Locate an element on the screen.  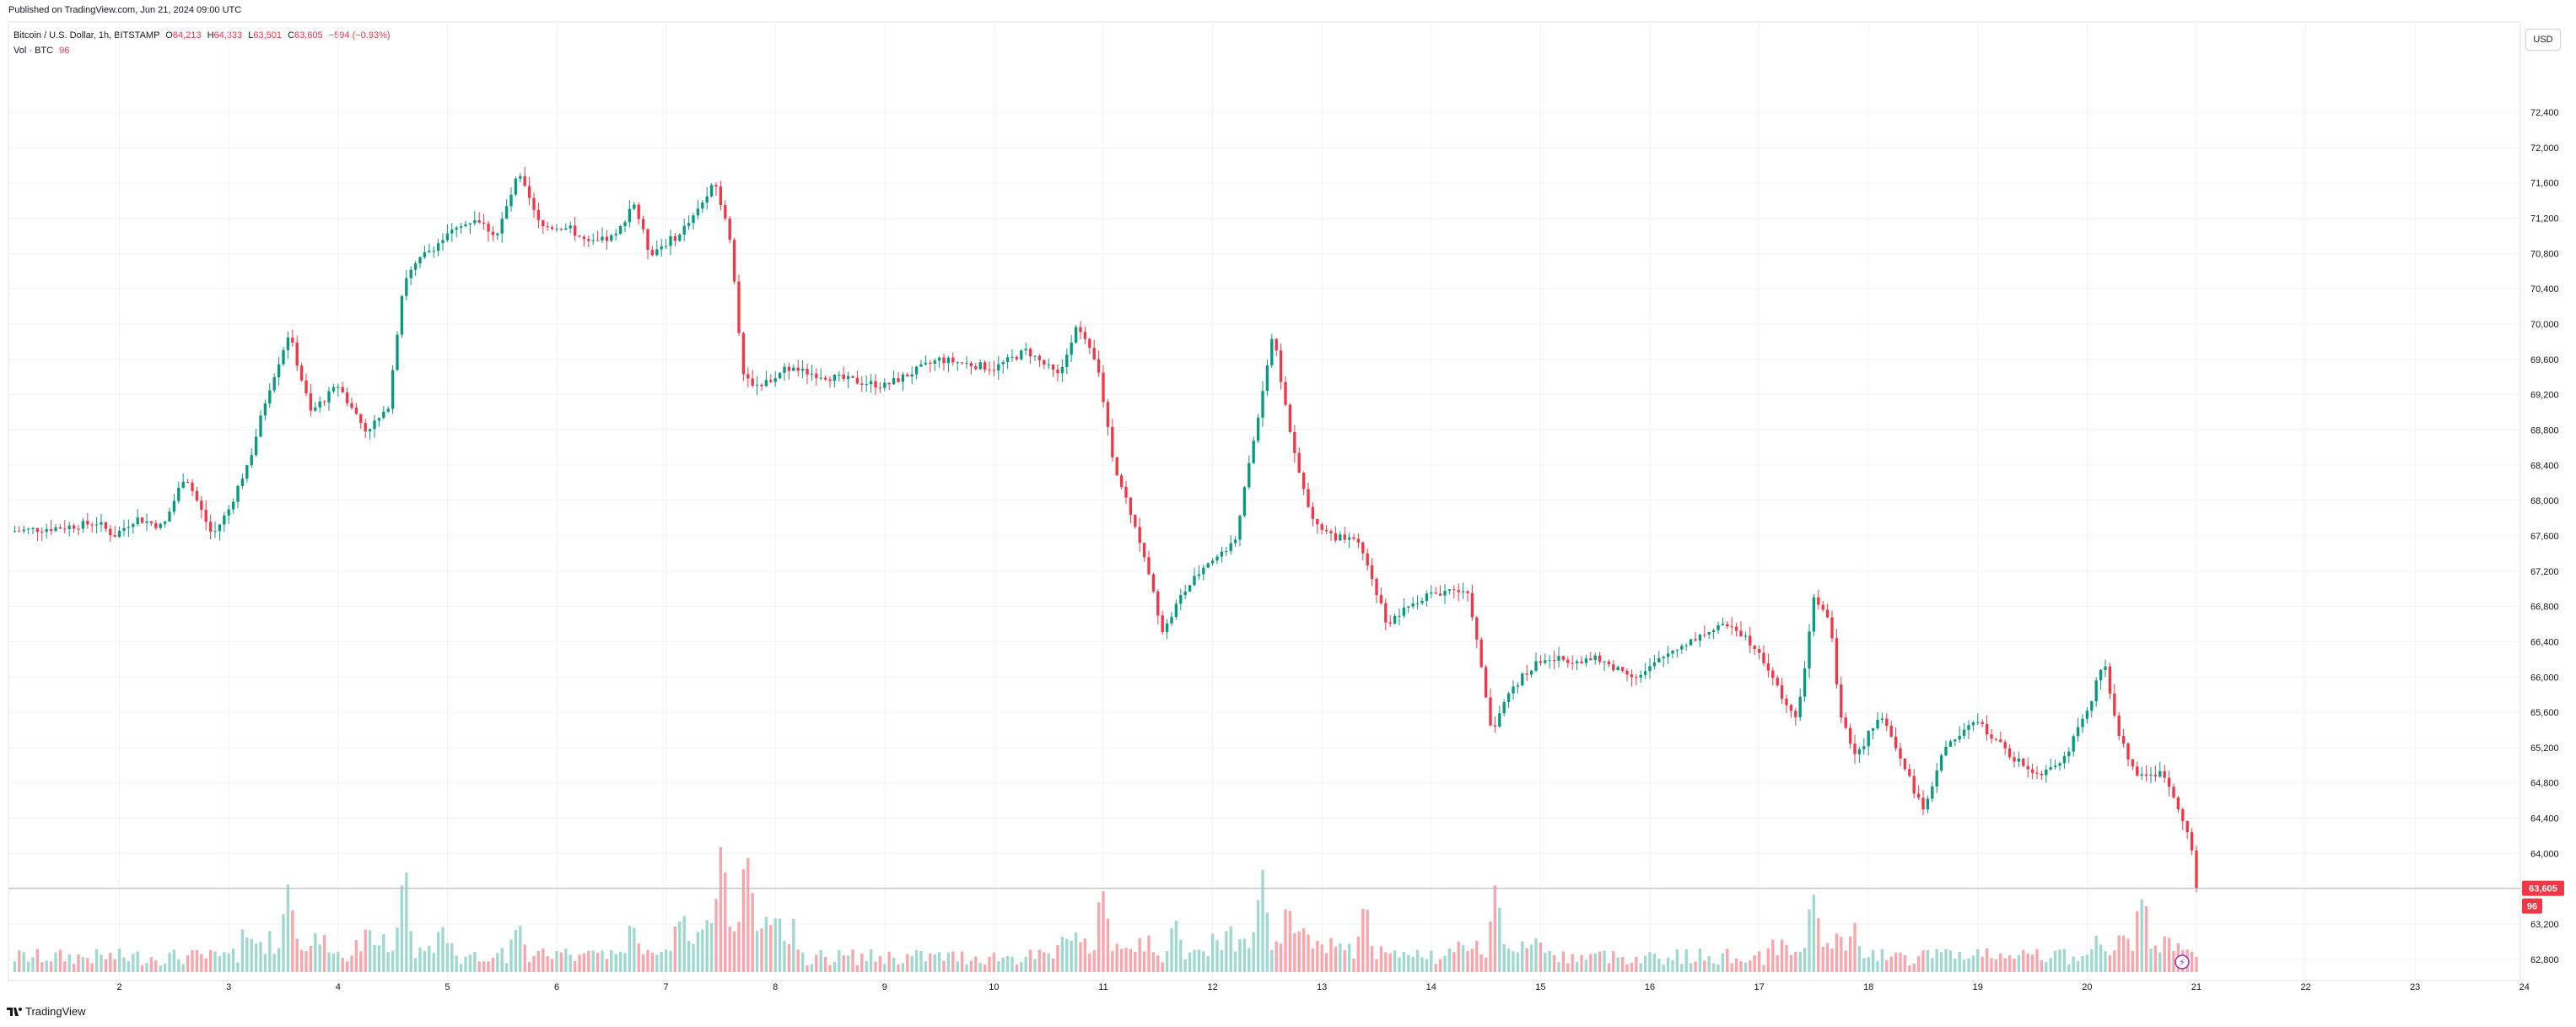
currency-button: USD is located at coordinates (2543, 40).